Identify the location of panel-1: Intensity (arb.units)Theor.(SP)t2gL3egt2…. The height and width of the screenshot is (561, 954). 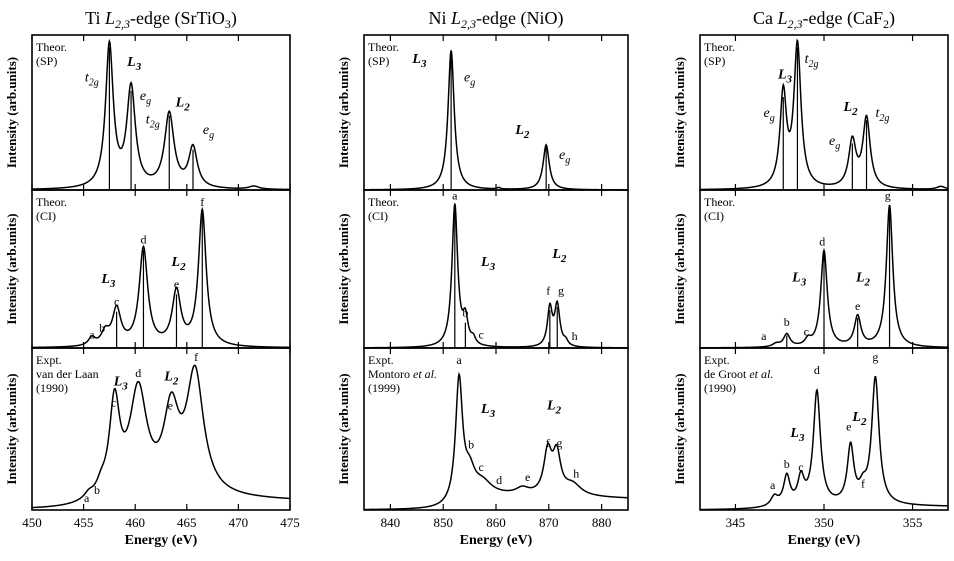
(147, 112).